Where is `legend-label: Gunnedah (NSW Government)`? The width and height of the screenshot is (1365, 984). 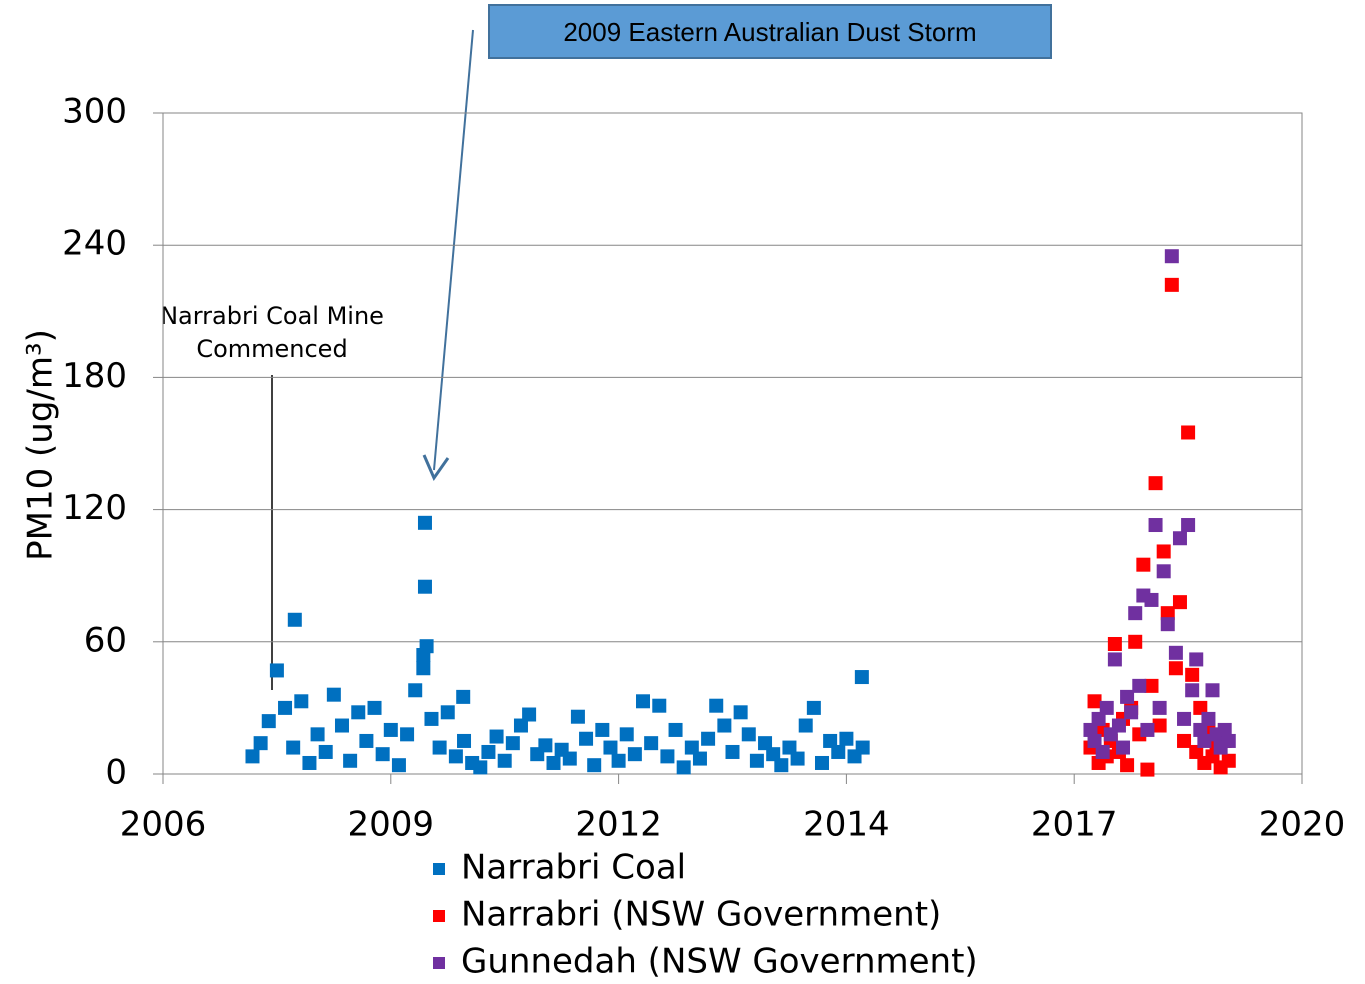
legend-label: Gunnedah (NSW Government) is located at coordinates (719, 962).